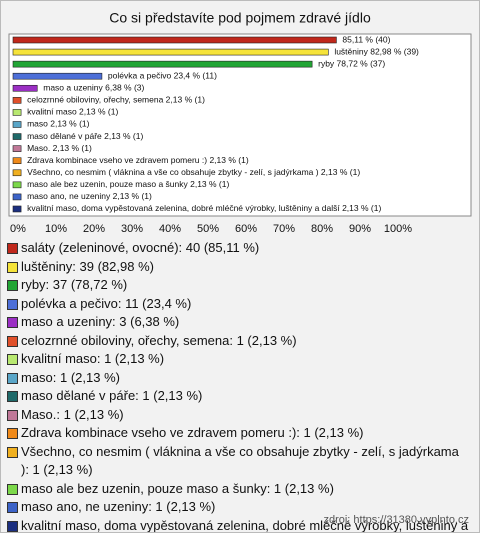  I want to click on x-tick-label: 10%, so click(56, 229).